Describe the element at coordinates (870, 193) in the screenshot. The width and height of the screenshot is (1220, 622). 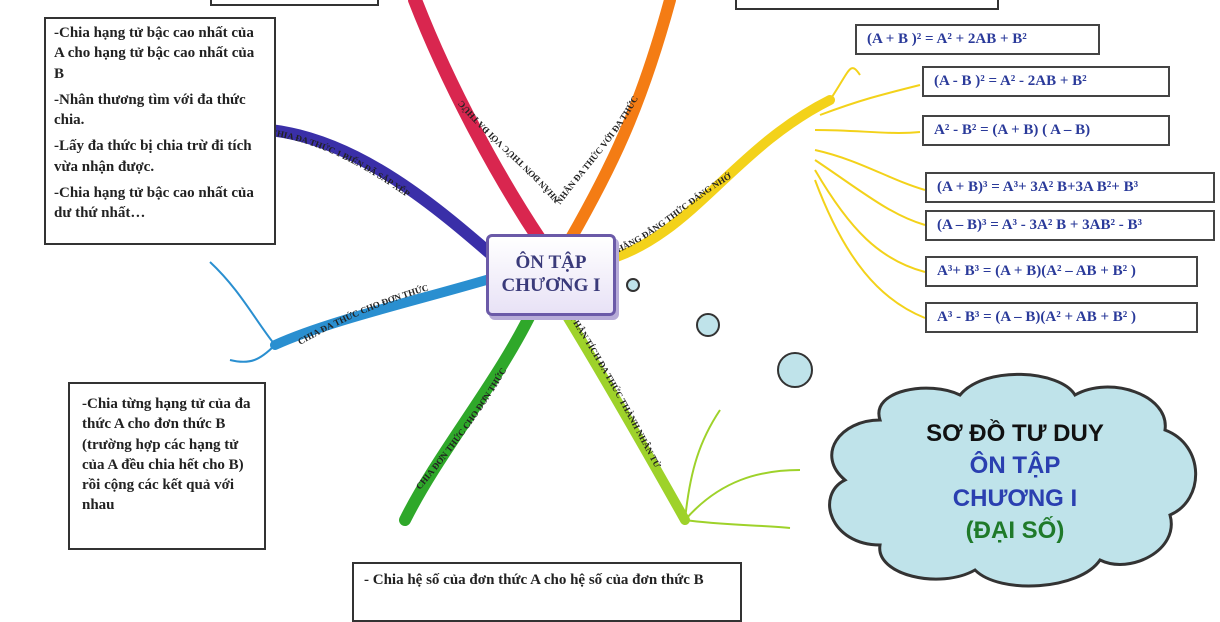
I see `identity-connectors` at that location.